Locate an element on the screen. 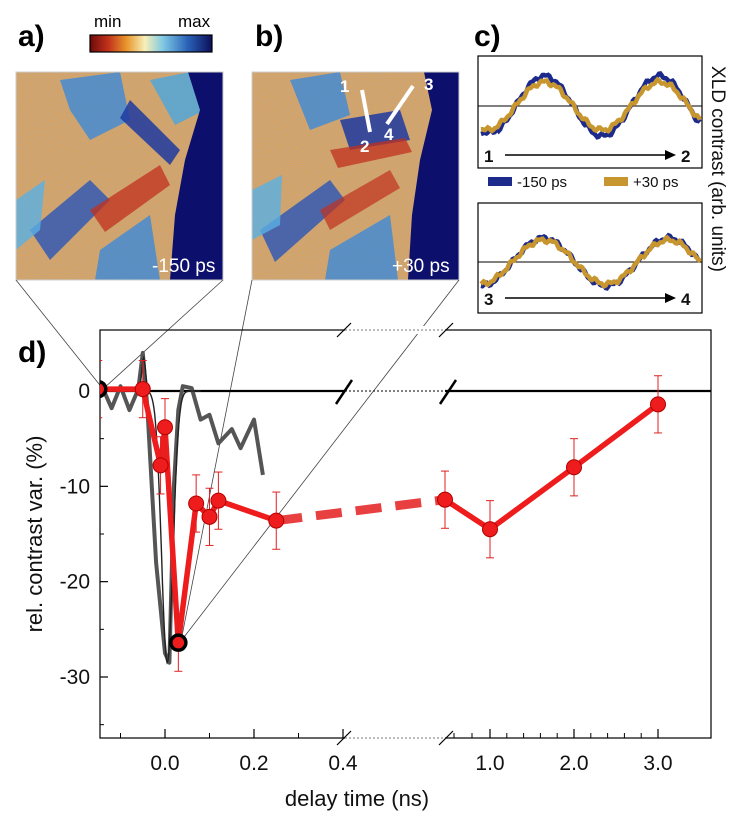 The height and width of the screenshot is (822, 747). break-mark-bottom-right is located at coordinates (446, 738).